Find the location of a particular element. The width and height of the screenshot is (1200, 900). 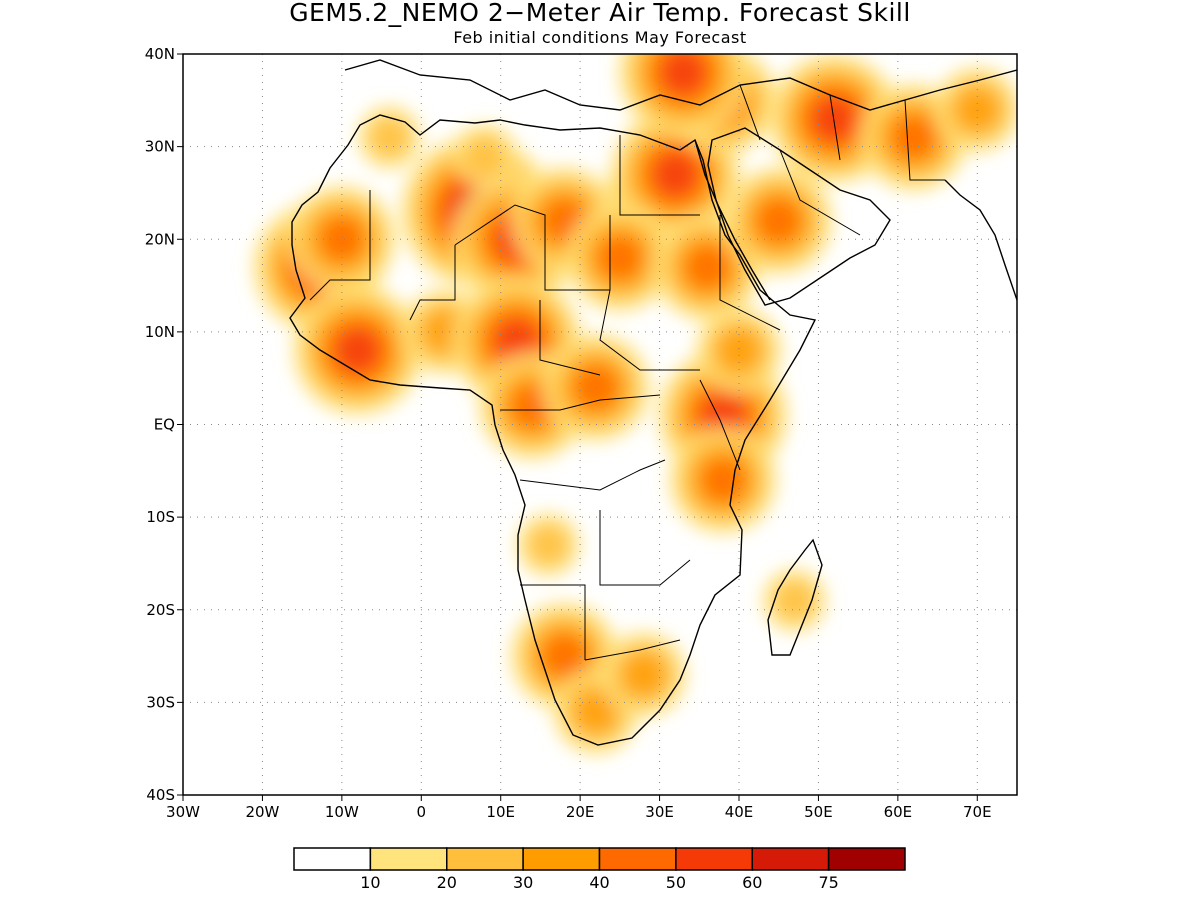

x-tick-label: 40E is located at coordinates (739, 812).